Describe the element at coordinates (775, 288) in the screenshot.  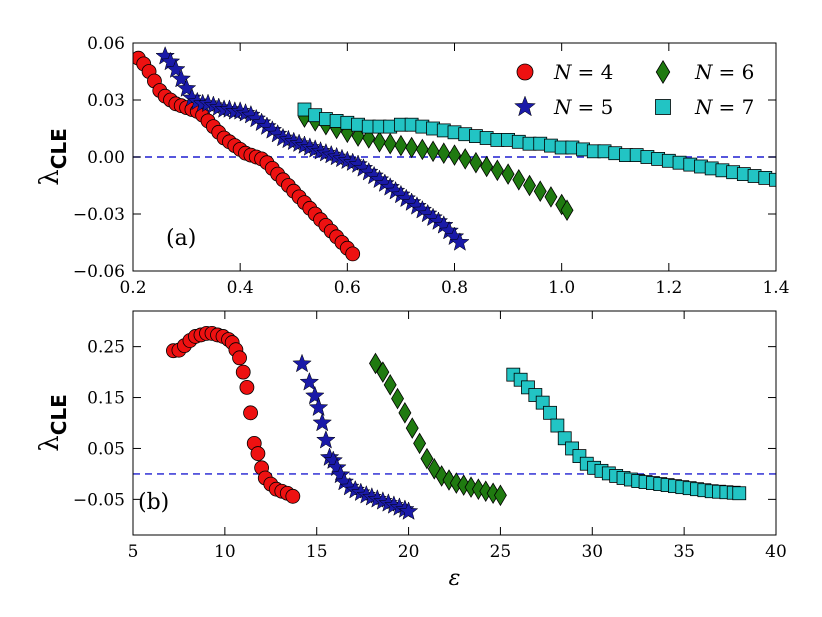
I see `x-tick-label: 1.4` at that location.